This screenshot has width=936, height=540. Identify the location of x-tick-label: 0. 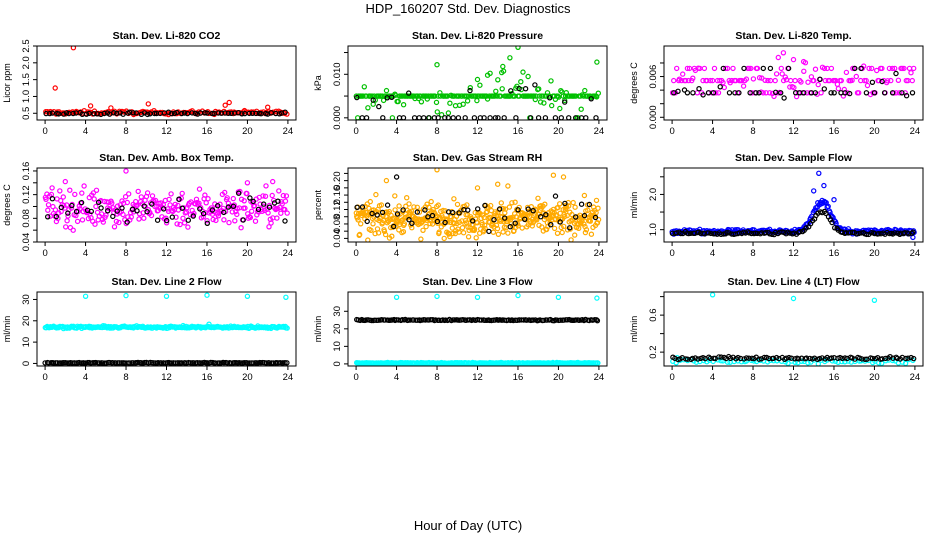
(671, 131).